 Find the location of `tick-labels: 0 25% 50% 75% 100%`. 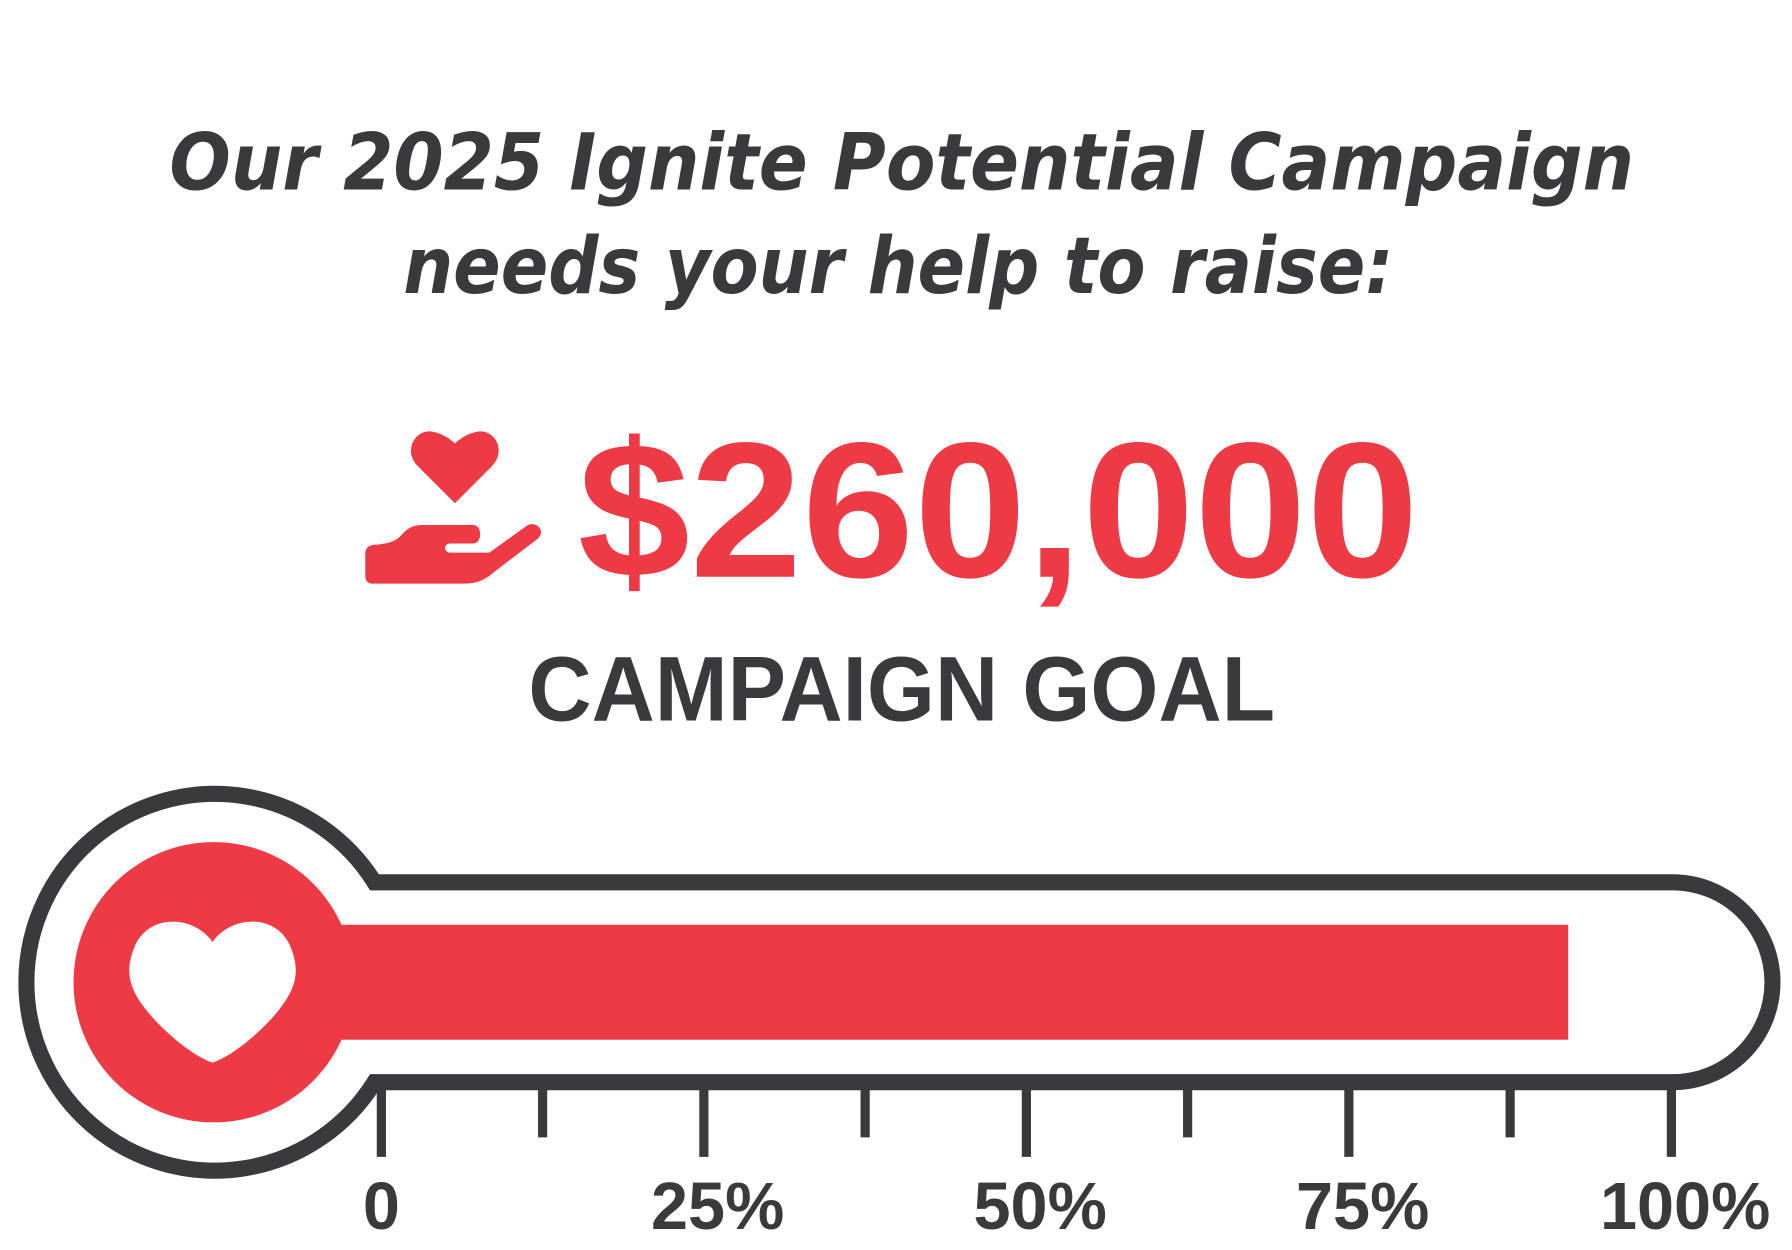

tick-labels: 0 25% 50% 75% 100% is located at coordinates (1067, 1207).